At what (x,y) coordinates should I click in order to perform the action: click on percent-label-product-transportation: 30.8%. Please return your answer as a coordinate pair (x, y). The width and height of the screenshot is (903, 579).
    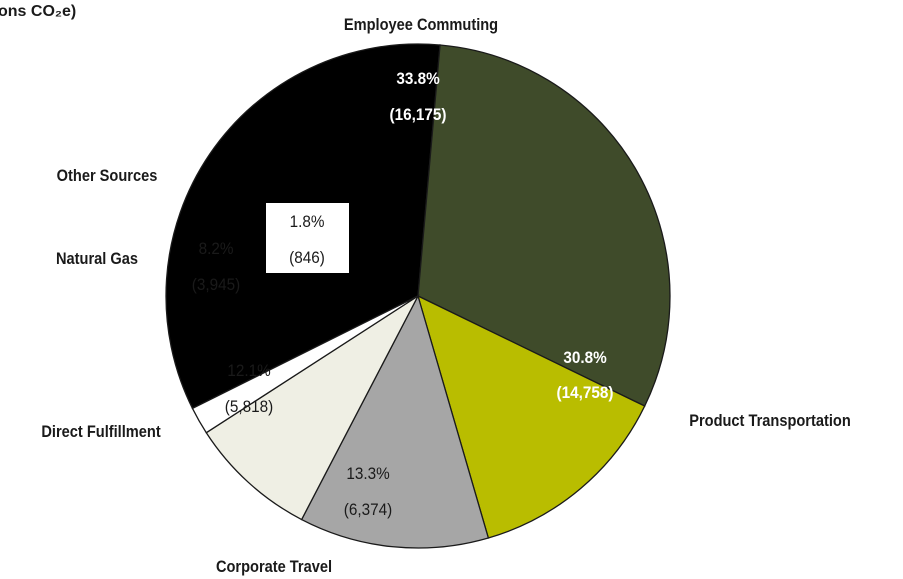
    Looking at the image, I should click on (584, 357).